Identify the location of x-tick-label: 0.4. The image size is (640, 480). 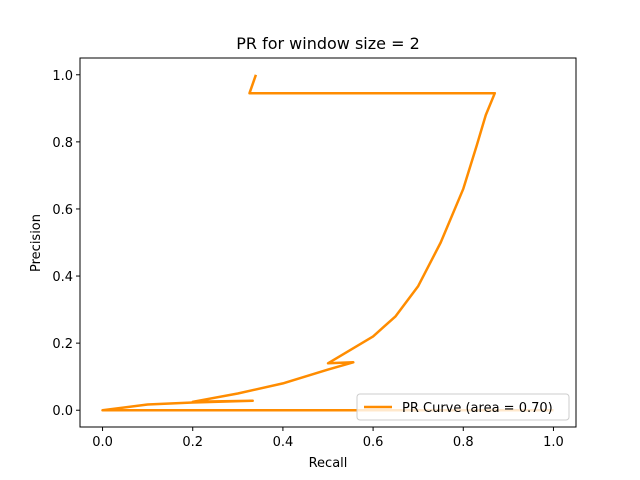
(283, 442).